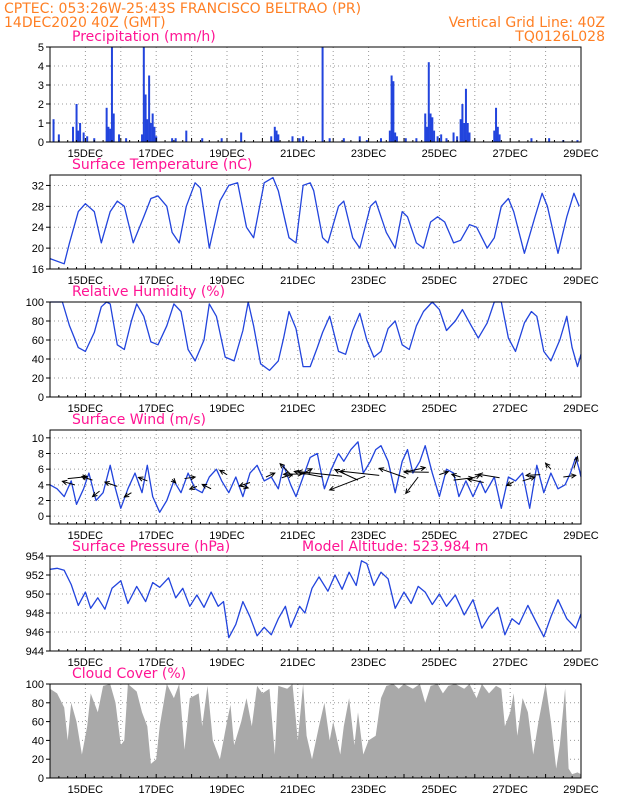 The image size is (618, 800). I want to click on temp-ytick-label: 28, so click(38, 207).